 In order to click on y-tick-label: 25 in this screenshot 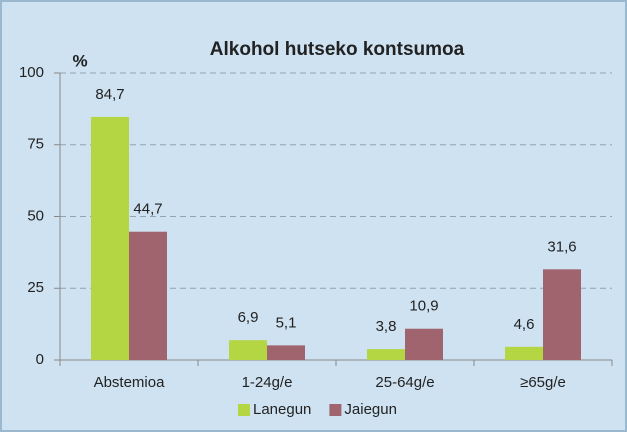, I will do `click(35, 287)`.